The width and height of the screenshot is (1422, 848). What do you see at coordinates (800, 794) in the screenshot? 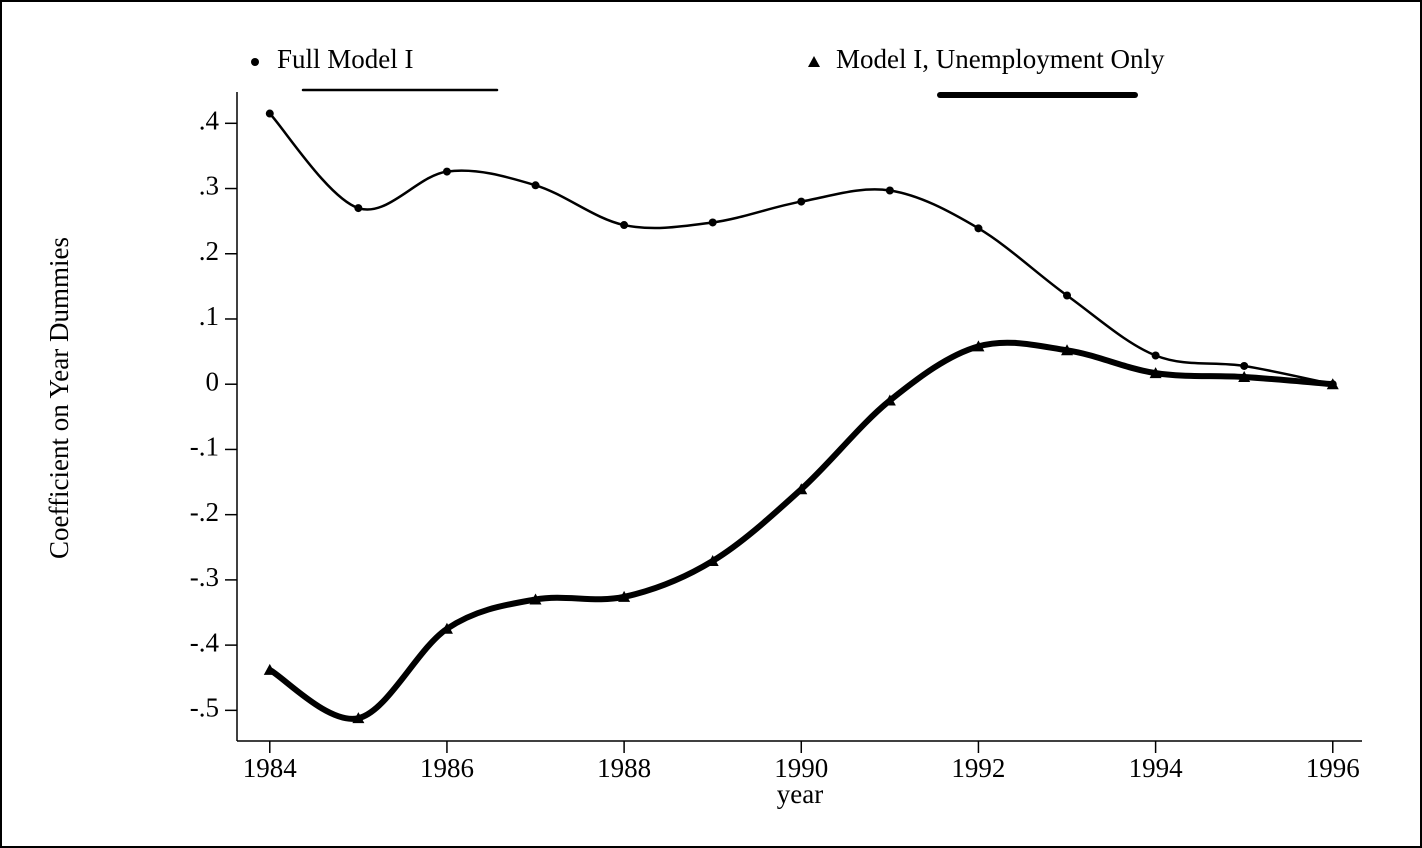
I see `x-axis-title: year` at bounding box center [800, 794].